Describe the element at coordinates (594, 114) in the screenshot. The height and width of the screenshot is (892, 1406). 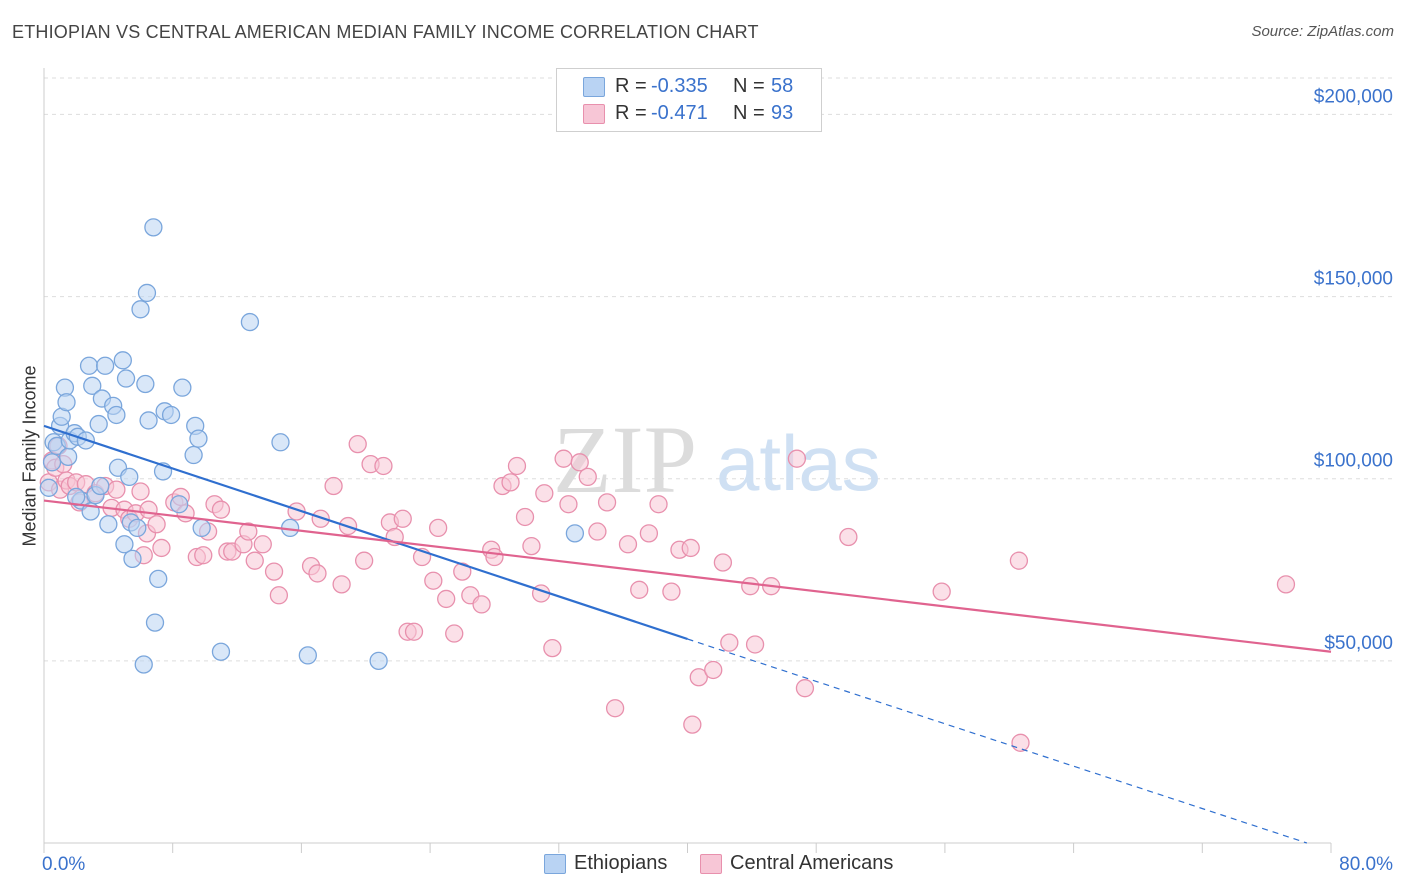
I see `central-americans-swatch` at that location.